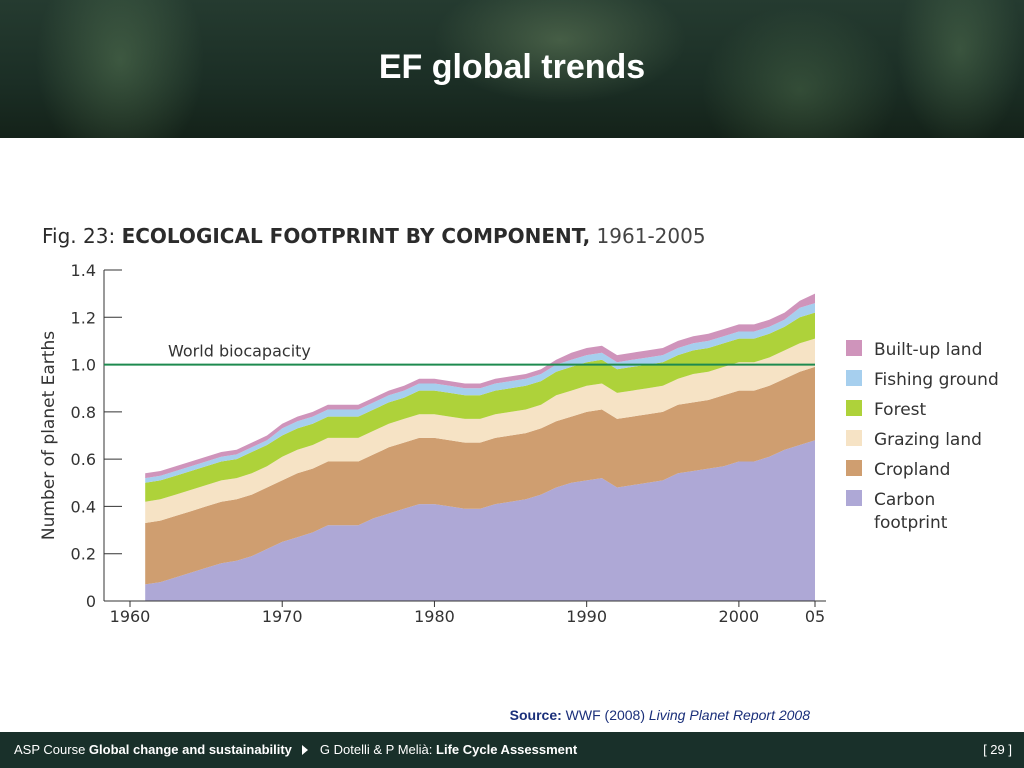 The width and height of the screenshot is (1024, 768). I want to click on triangle-right-icon, so click(304, 750).